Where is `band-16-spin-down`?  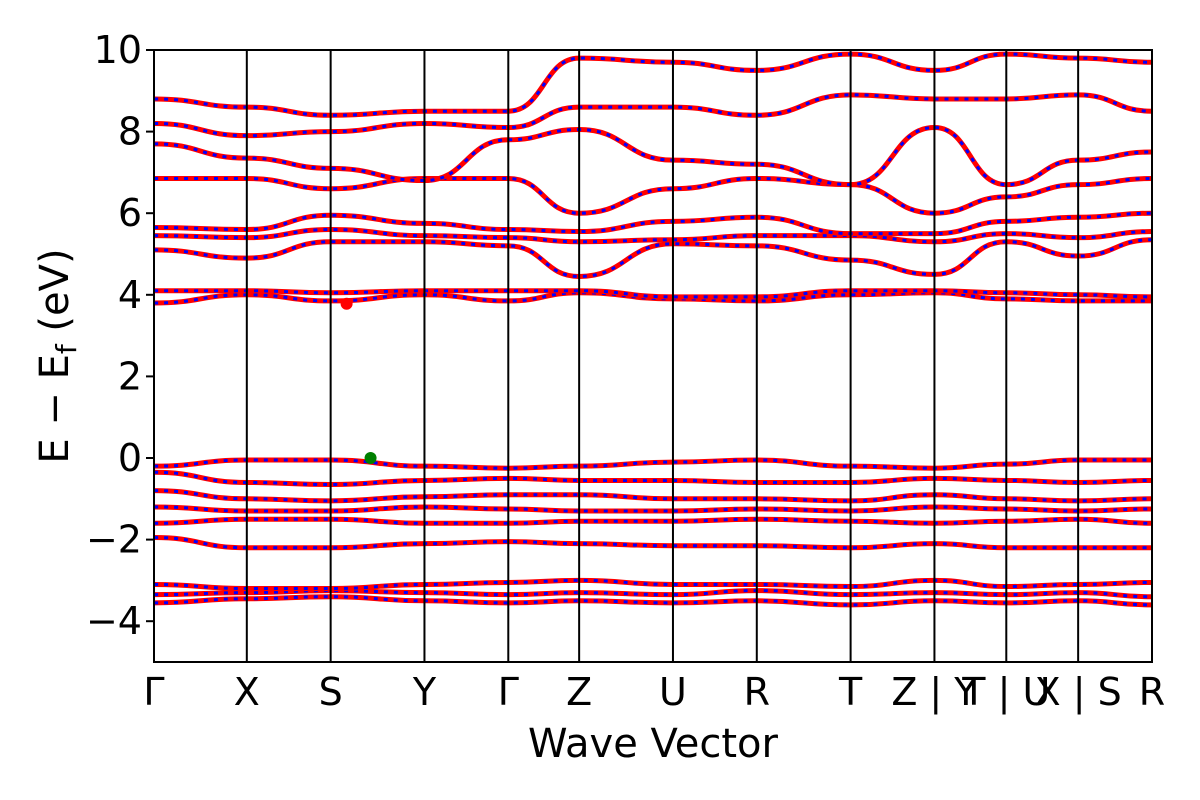
band-16-spin-down is located at coordinates (653, 115).